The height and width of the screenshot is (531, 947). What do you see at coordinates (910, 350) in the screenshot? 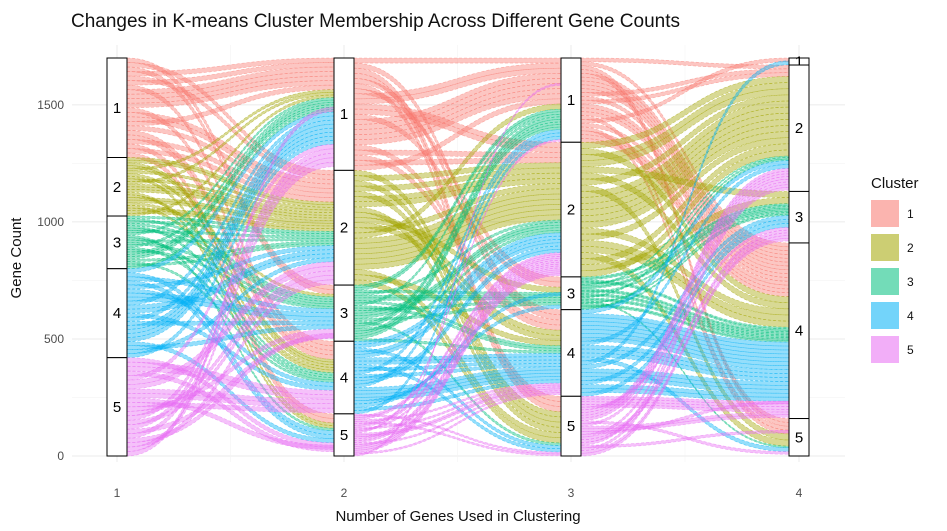
I see `legend-label-5: 5` at bounding box center [910, 350].